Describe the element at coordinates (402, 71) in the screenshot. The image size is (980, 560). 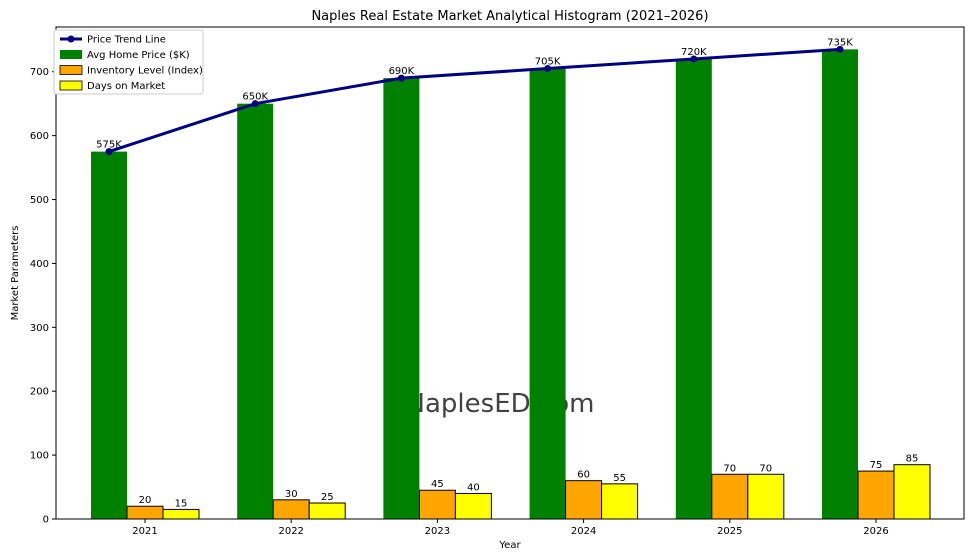
I see `trend-label: 690K` at that location.